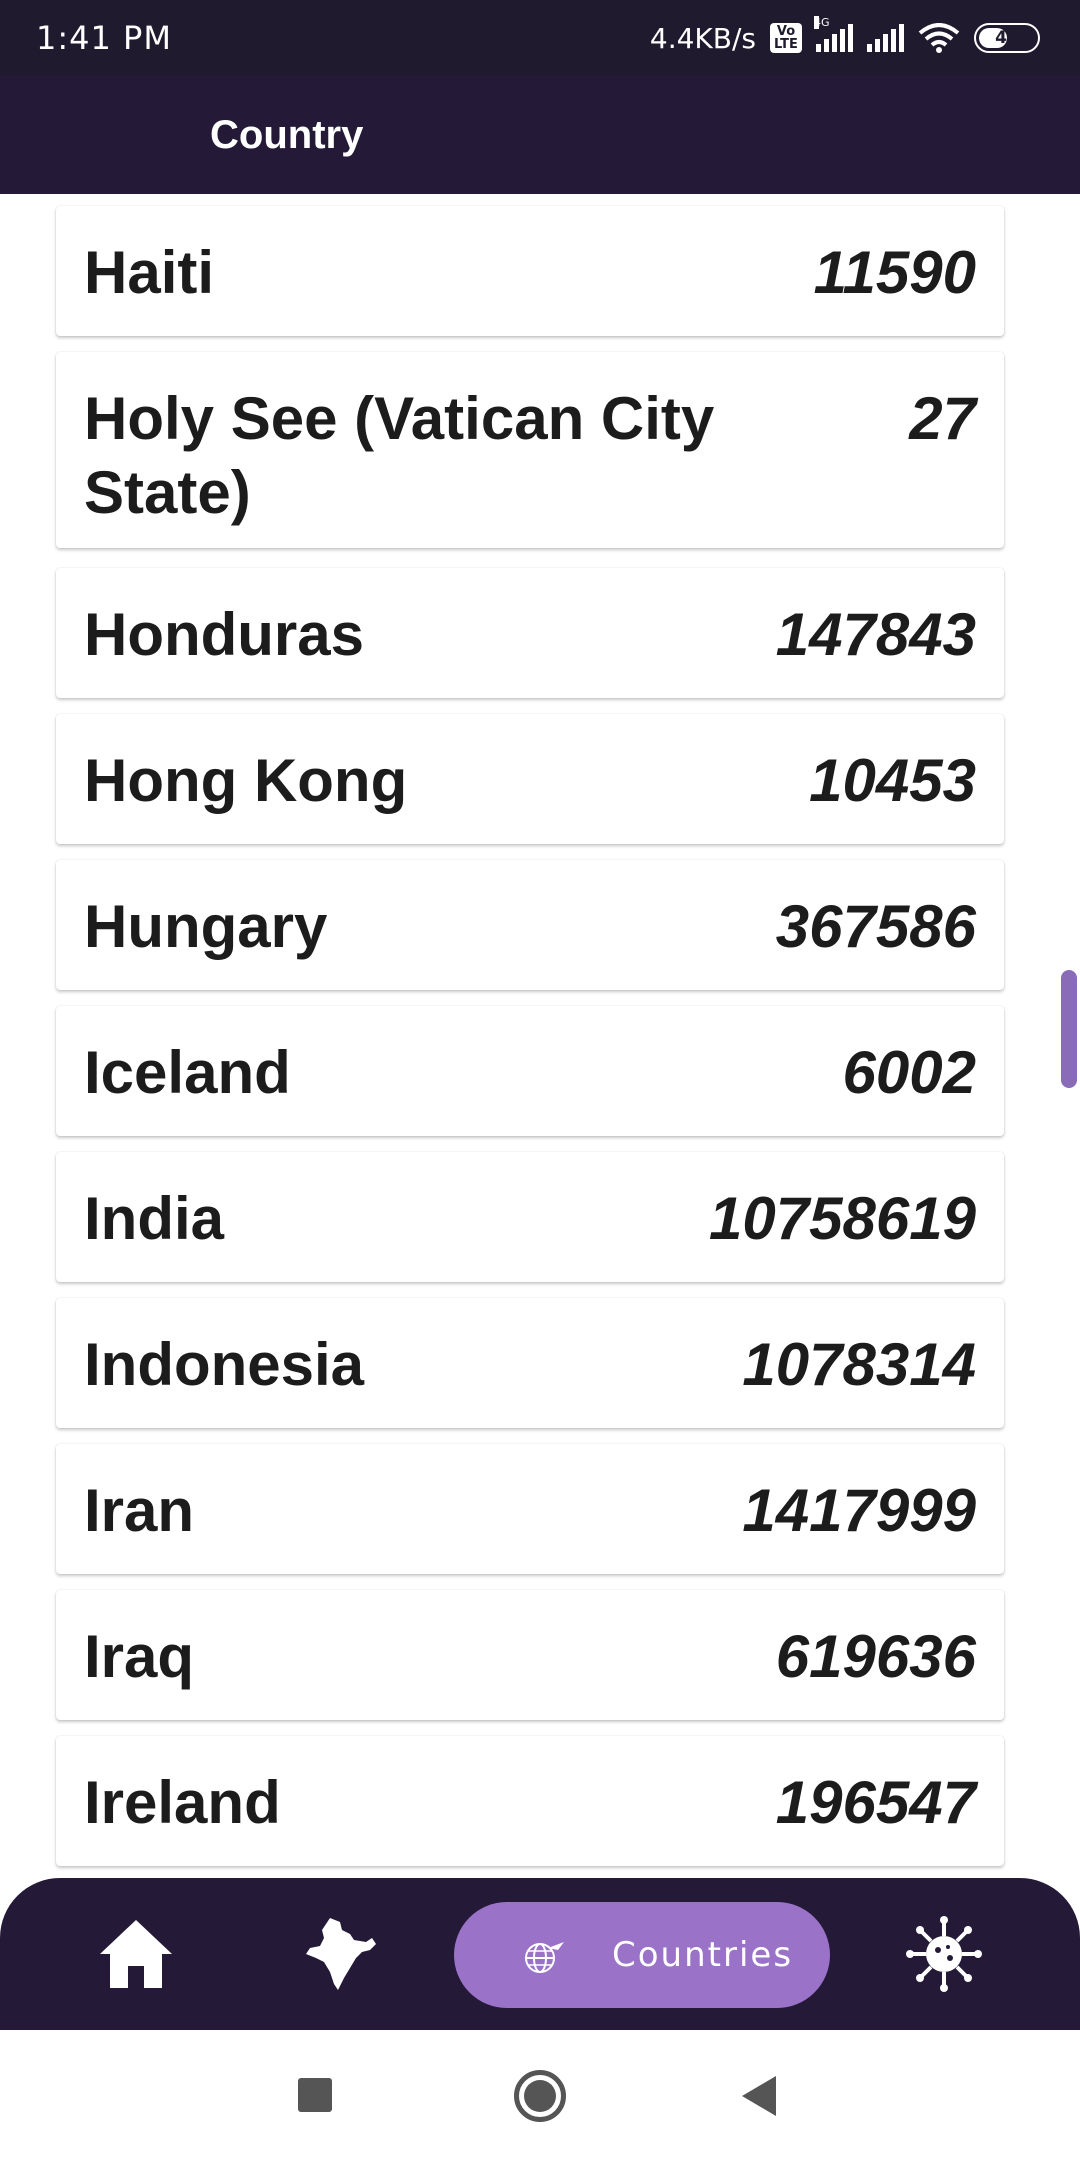 Image resolution: width=1080 pixels, height=2160 pixels. Describe the element at coordinates (875, 926) in the screenshot. I see `country-value: 367586` at that location.